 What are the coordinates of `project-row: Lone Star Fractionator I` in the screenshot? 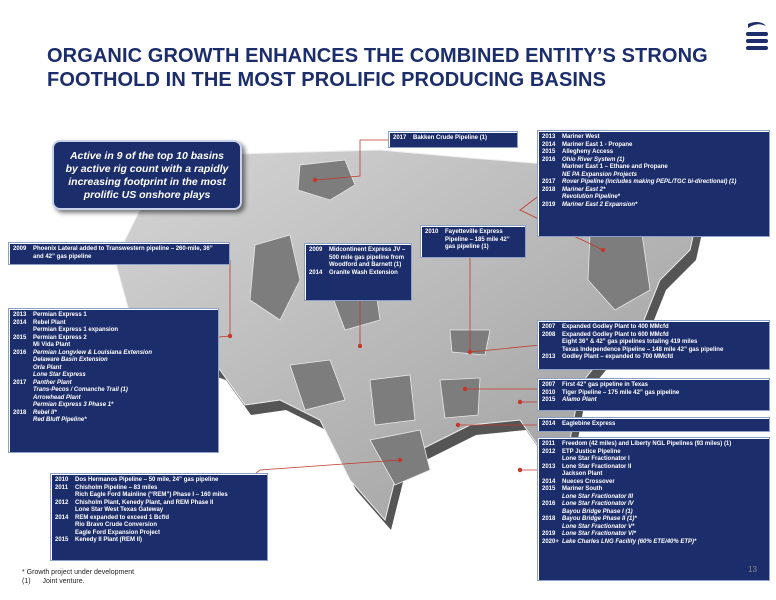 It's located at (653, 460).